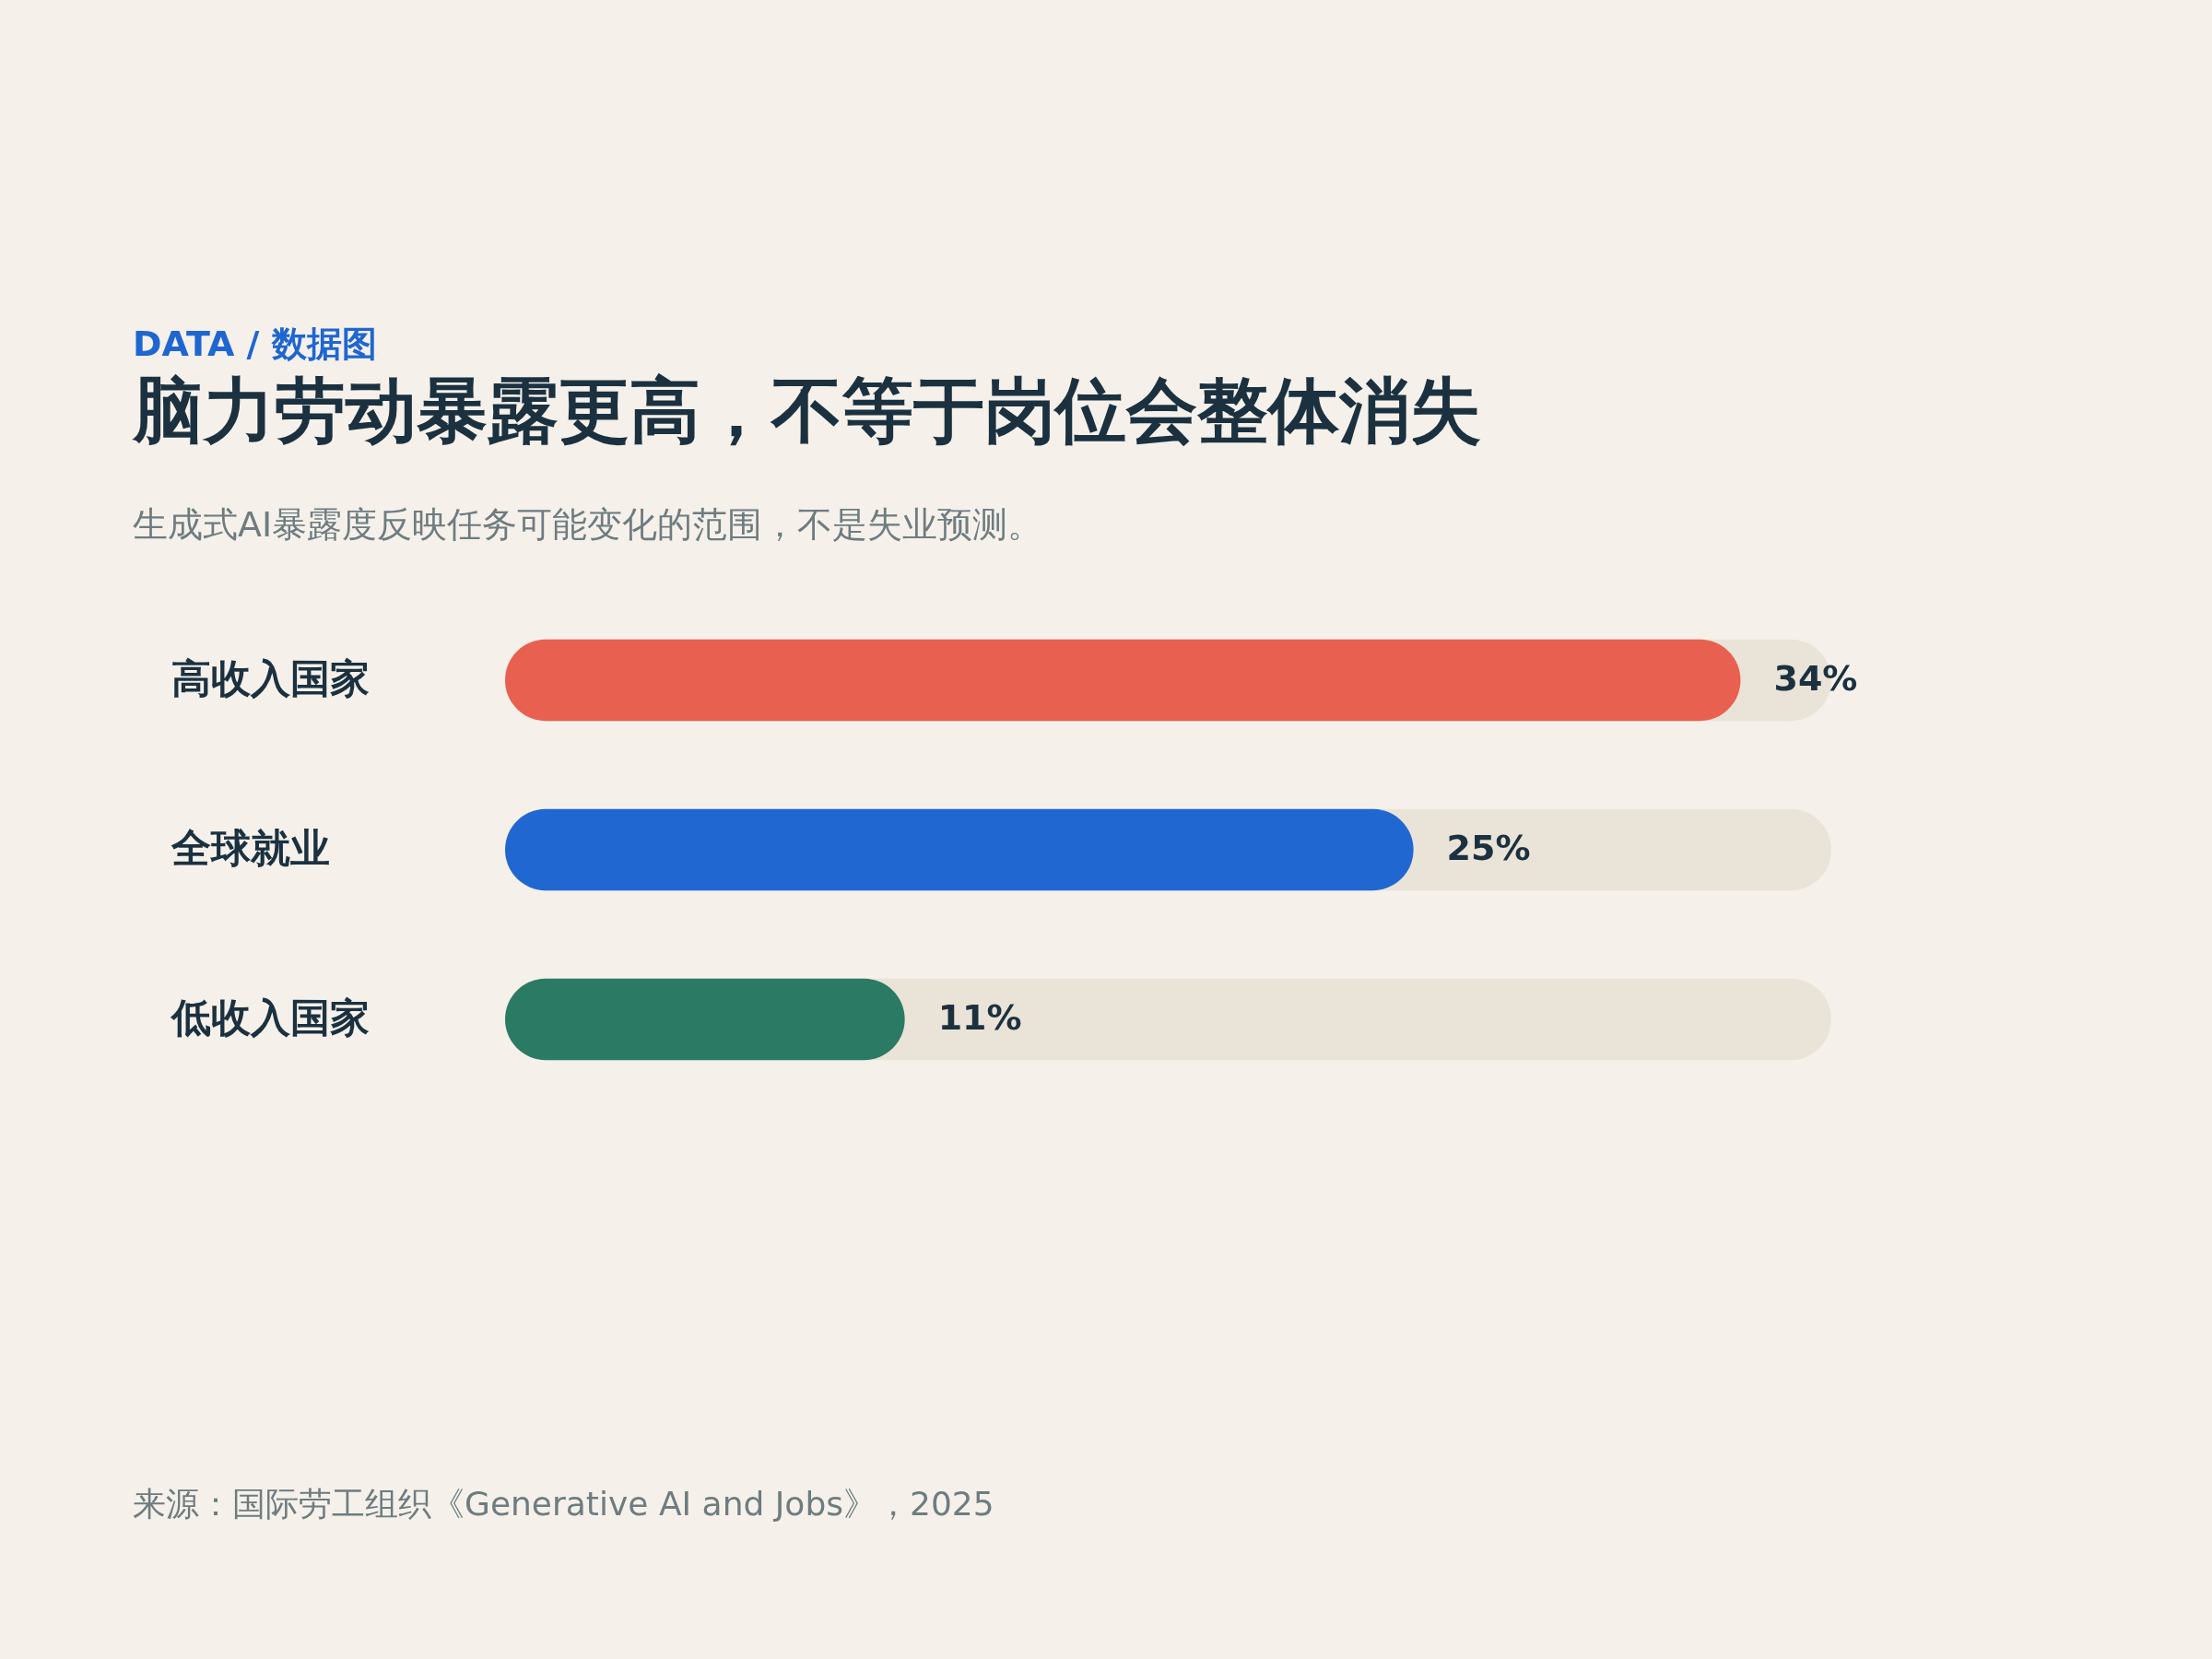 The height and width of the screenshot is (1659, 2212). Describe the element at coordinates (563, 1504) in the screenshot. I see `source-note: 来源：国际劳工组织《Generative AI and Jobs》，2025` at that location.